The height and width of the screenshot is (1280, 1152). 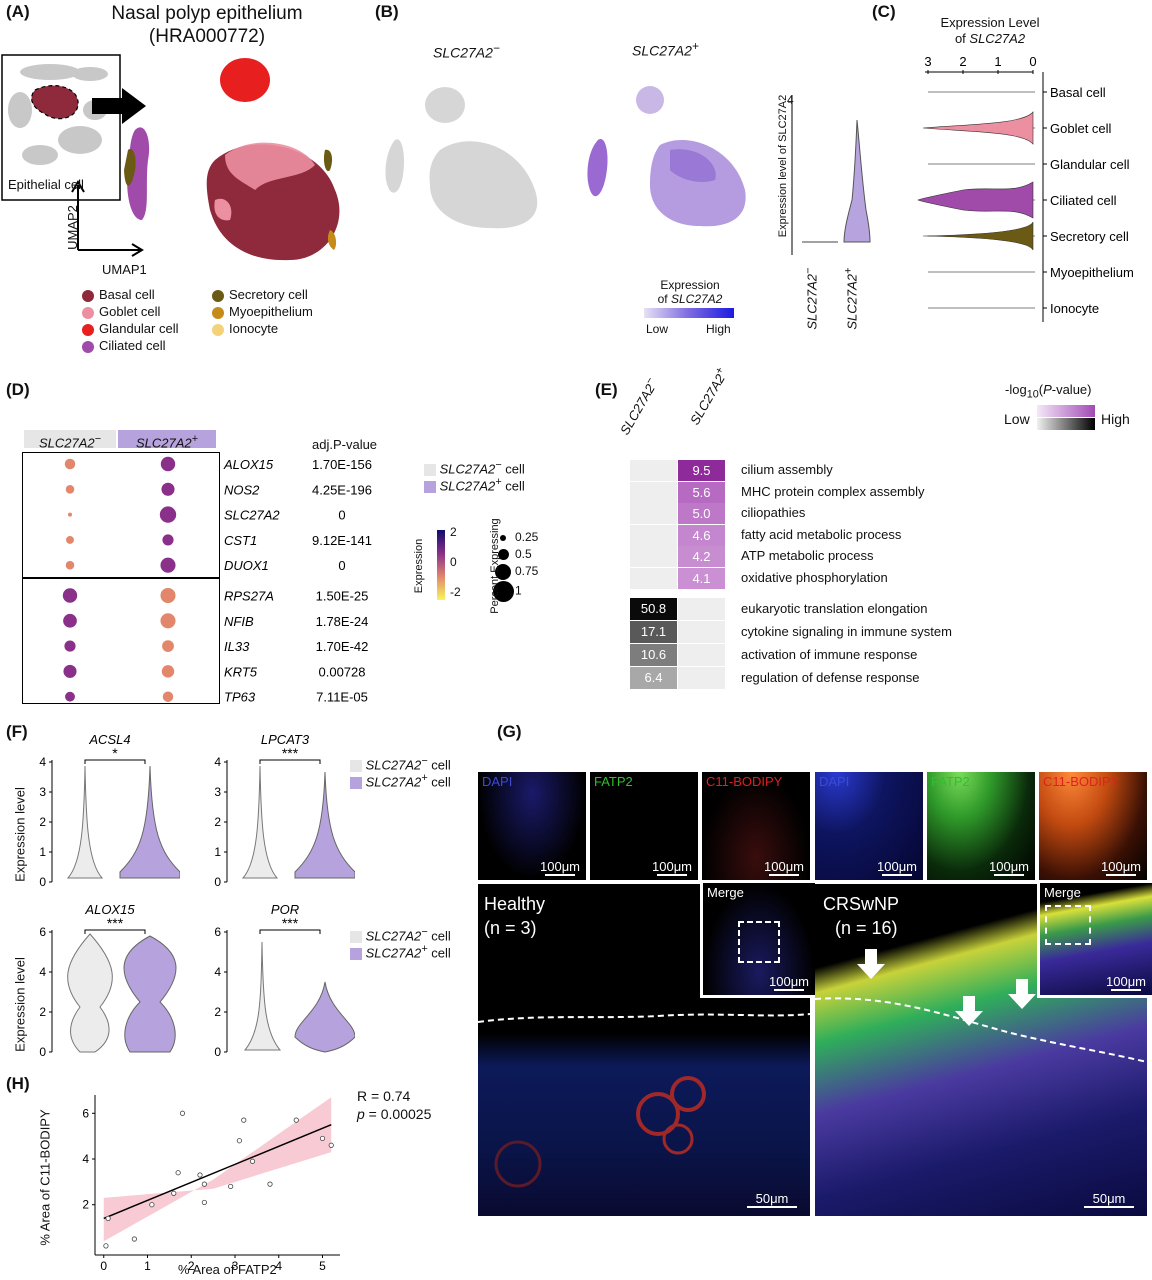 I want to click on h-ylabel: % Area of C11-BODIPY, so click(x=45, y=1177).